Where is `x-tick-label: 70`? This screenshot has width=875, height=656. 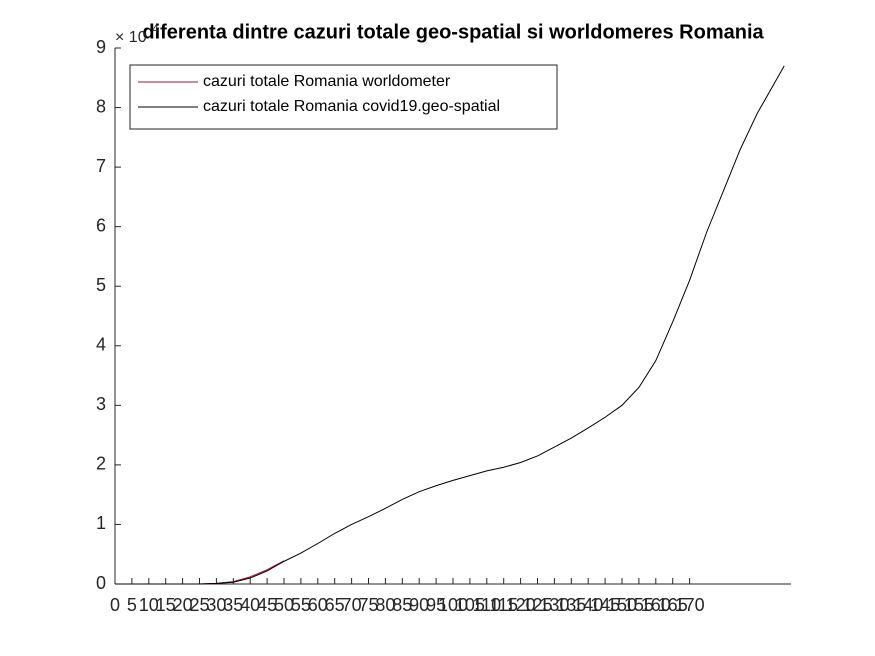 x-tick-label: 70 is located at coordinates (352, 605).